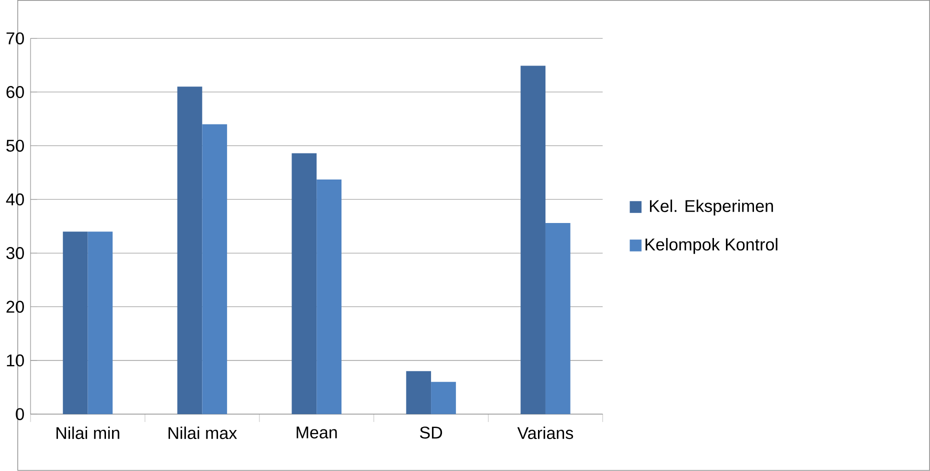 The image size is (930, 471). Describe the element at coordinates (316, 432) in the screenshot. I see `x-tick-label: Mean` at that location.